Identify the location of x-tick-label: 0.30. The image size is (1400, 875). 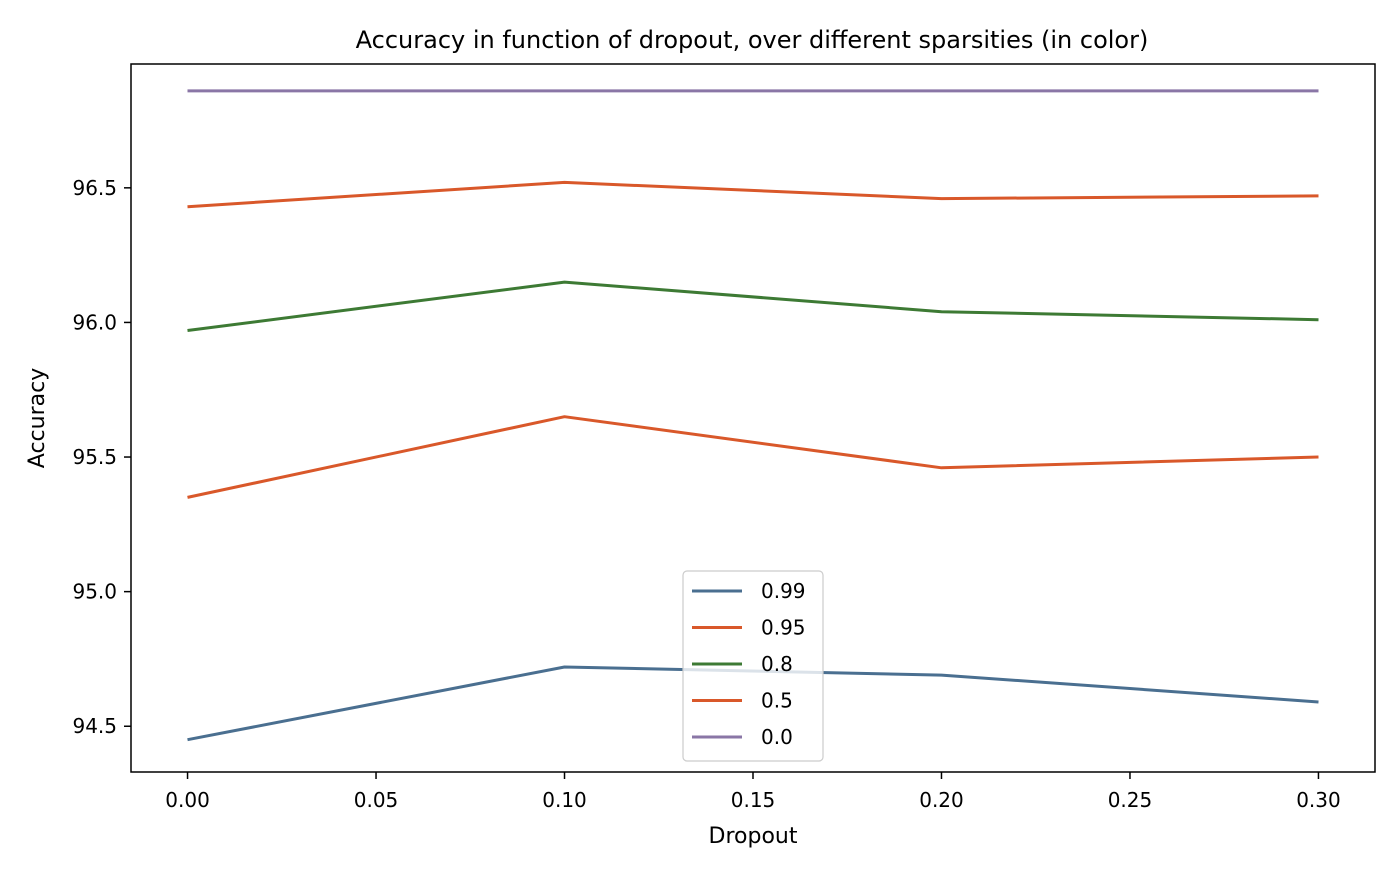
(1318, 800).